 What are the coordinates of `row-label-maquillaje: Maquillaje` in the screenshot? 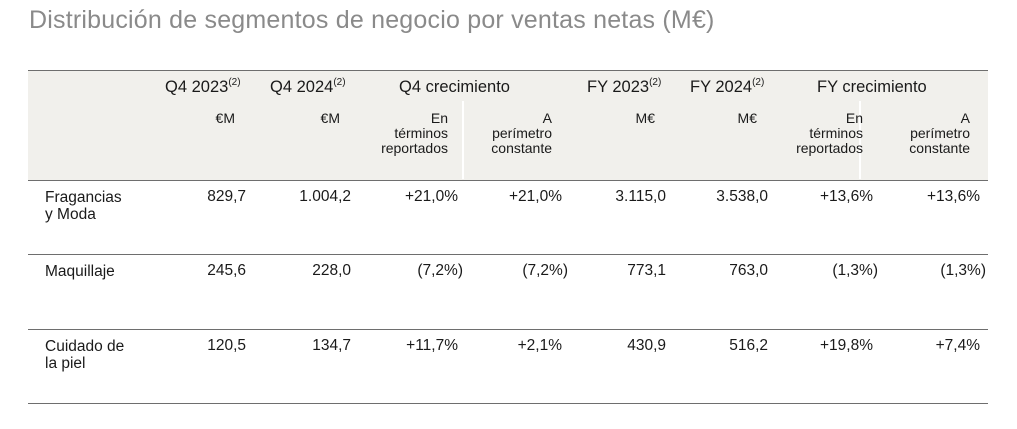 It's located at (80, 271).